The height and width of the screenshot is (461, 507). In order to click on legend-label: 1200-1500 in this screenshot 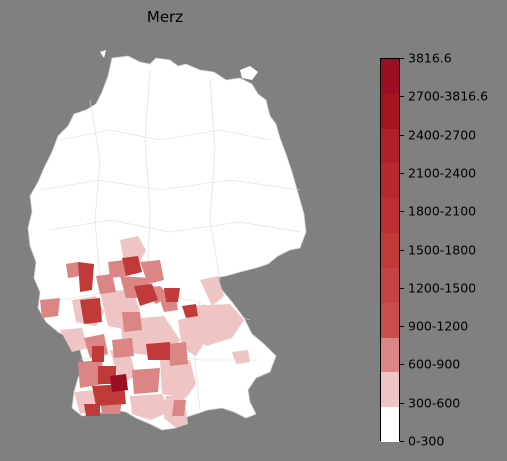, I will do `click(442, 288)`.